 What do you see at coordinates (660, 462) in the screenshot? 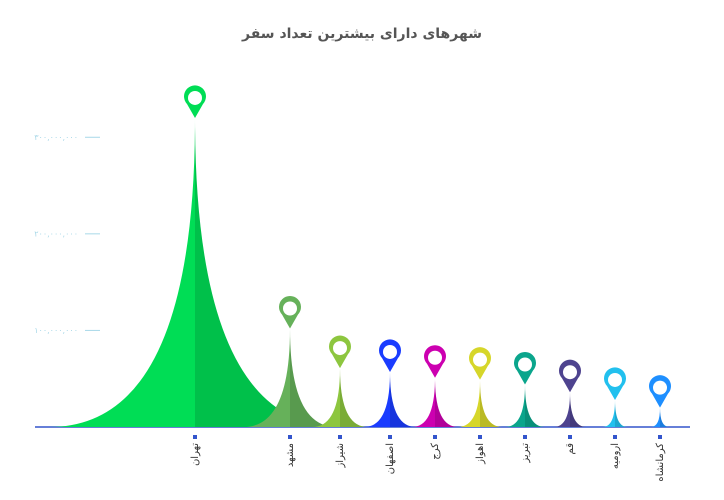
I see `x-tick-label: کرمانشاه` at bounding box center [660, 462].